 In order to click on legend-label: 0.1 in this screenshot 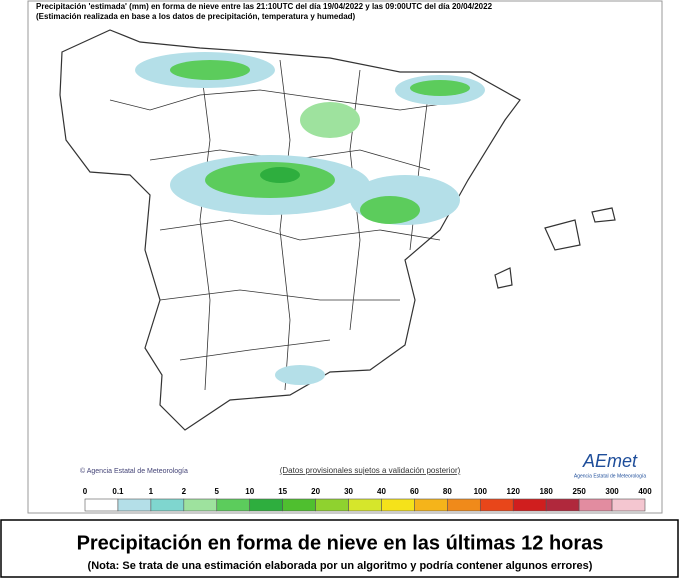, I will do `click(118, 491)`.